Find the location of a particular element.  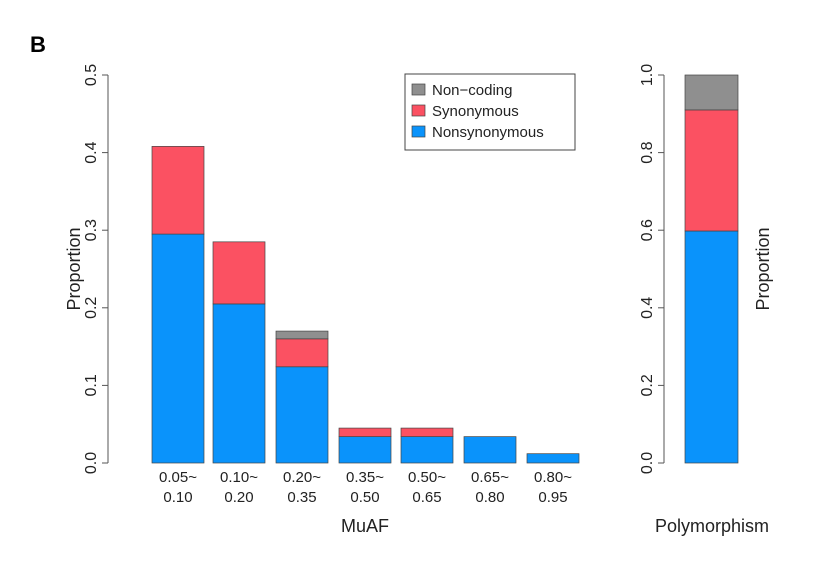

y-tick-label: 0.3 is located at coordinates (91, 230).